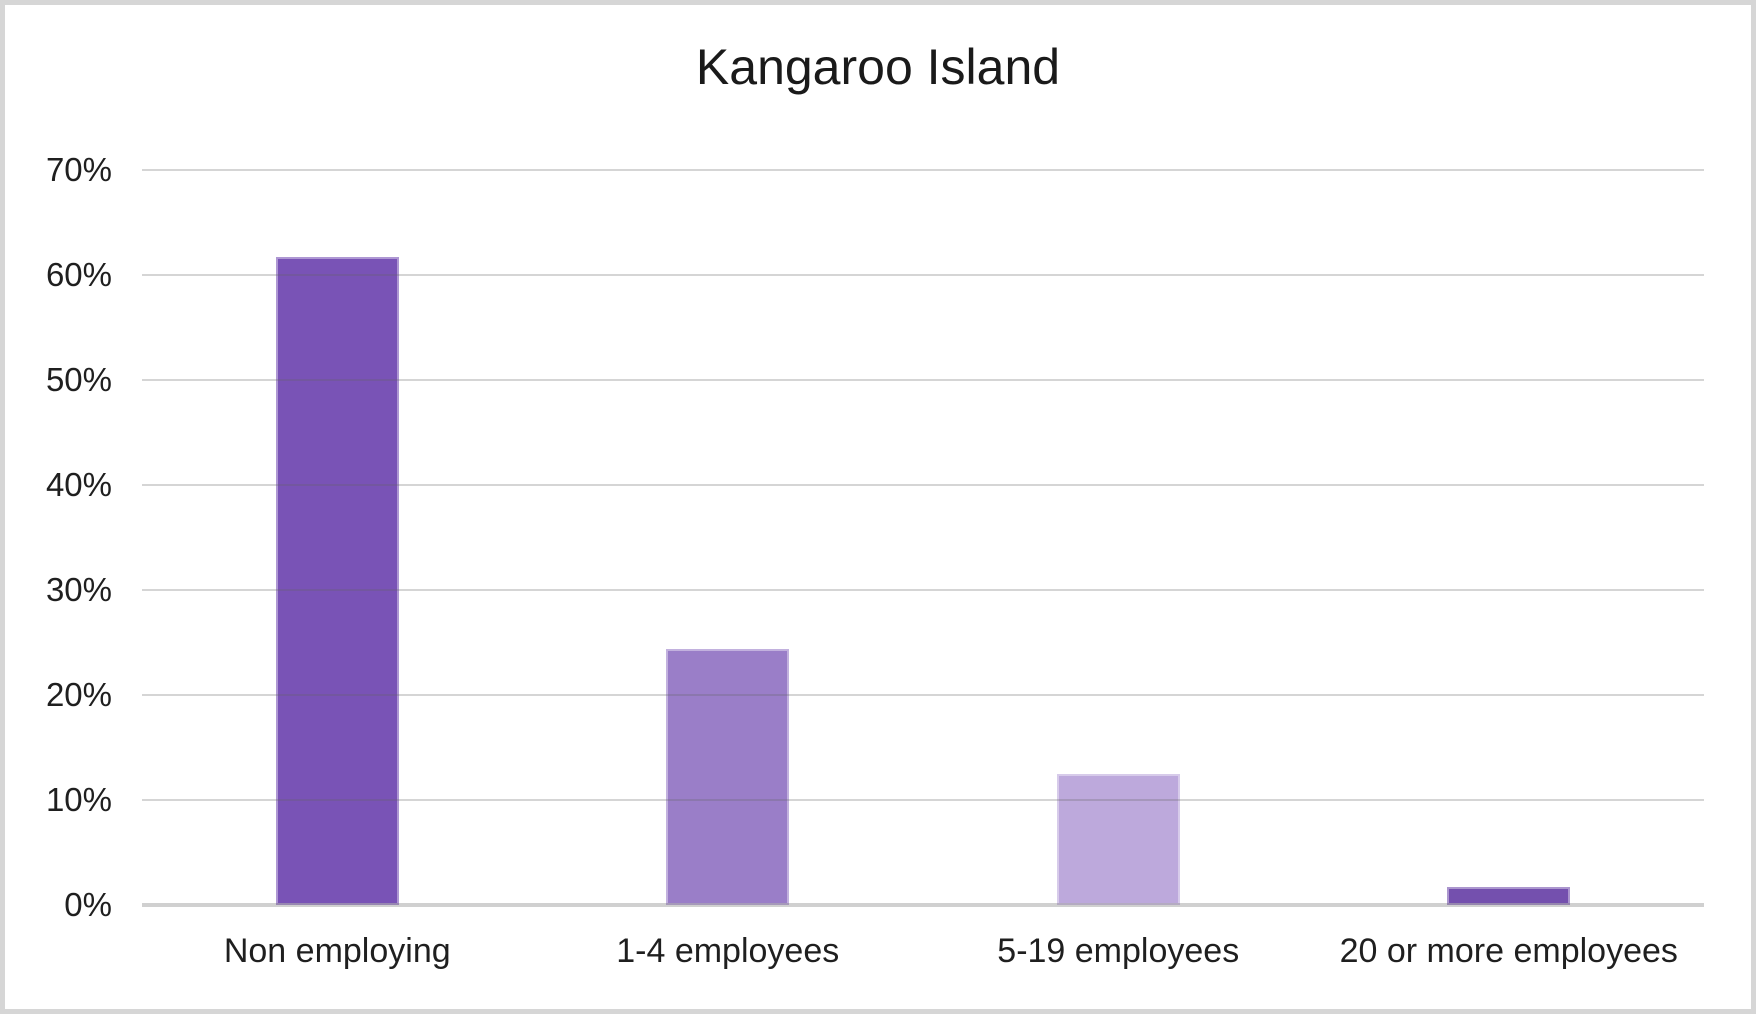 The width and height of the screenshot is (1756, 1014). Describe the element at coordinates (728, 951) in the screenshot. I see `xtick-label-1-4-employees: 1-4 employees` at that location.